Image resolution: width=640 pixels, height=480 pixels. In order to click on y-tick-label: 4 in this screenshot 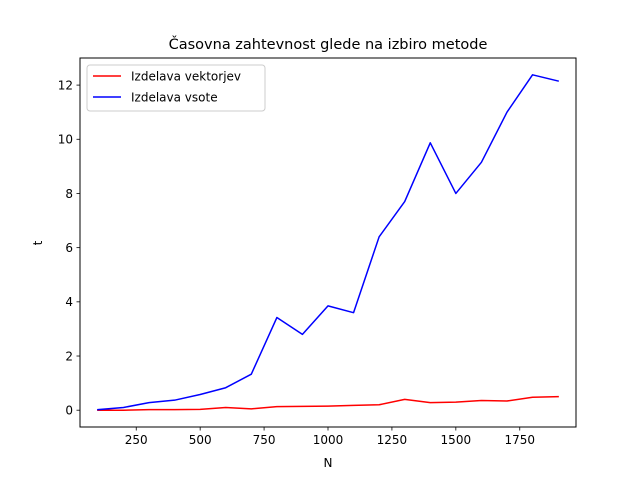, I will do `click(69, 302)`.